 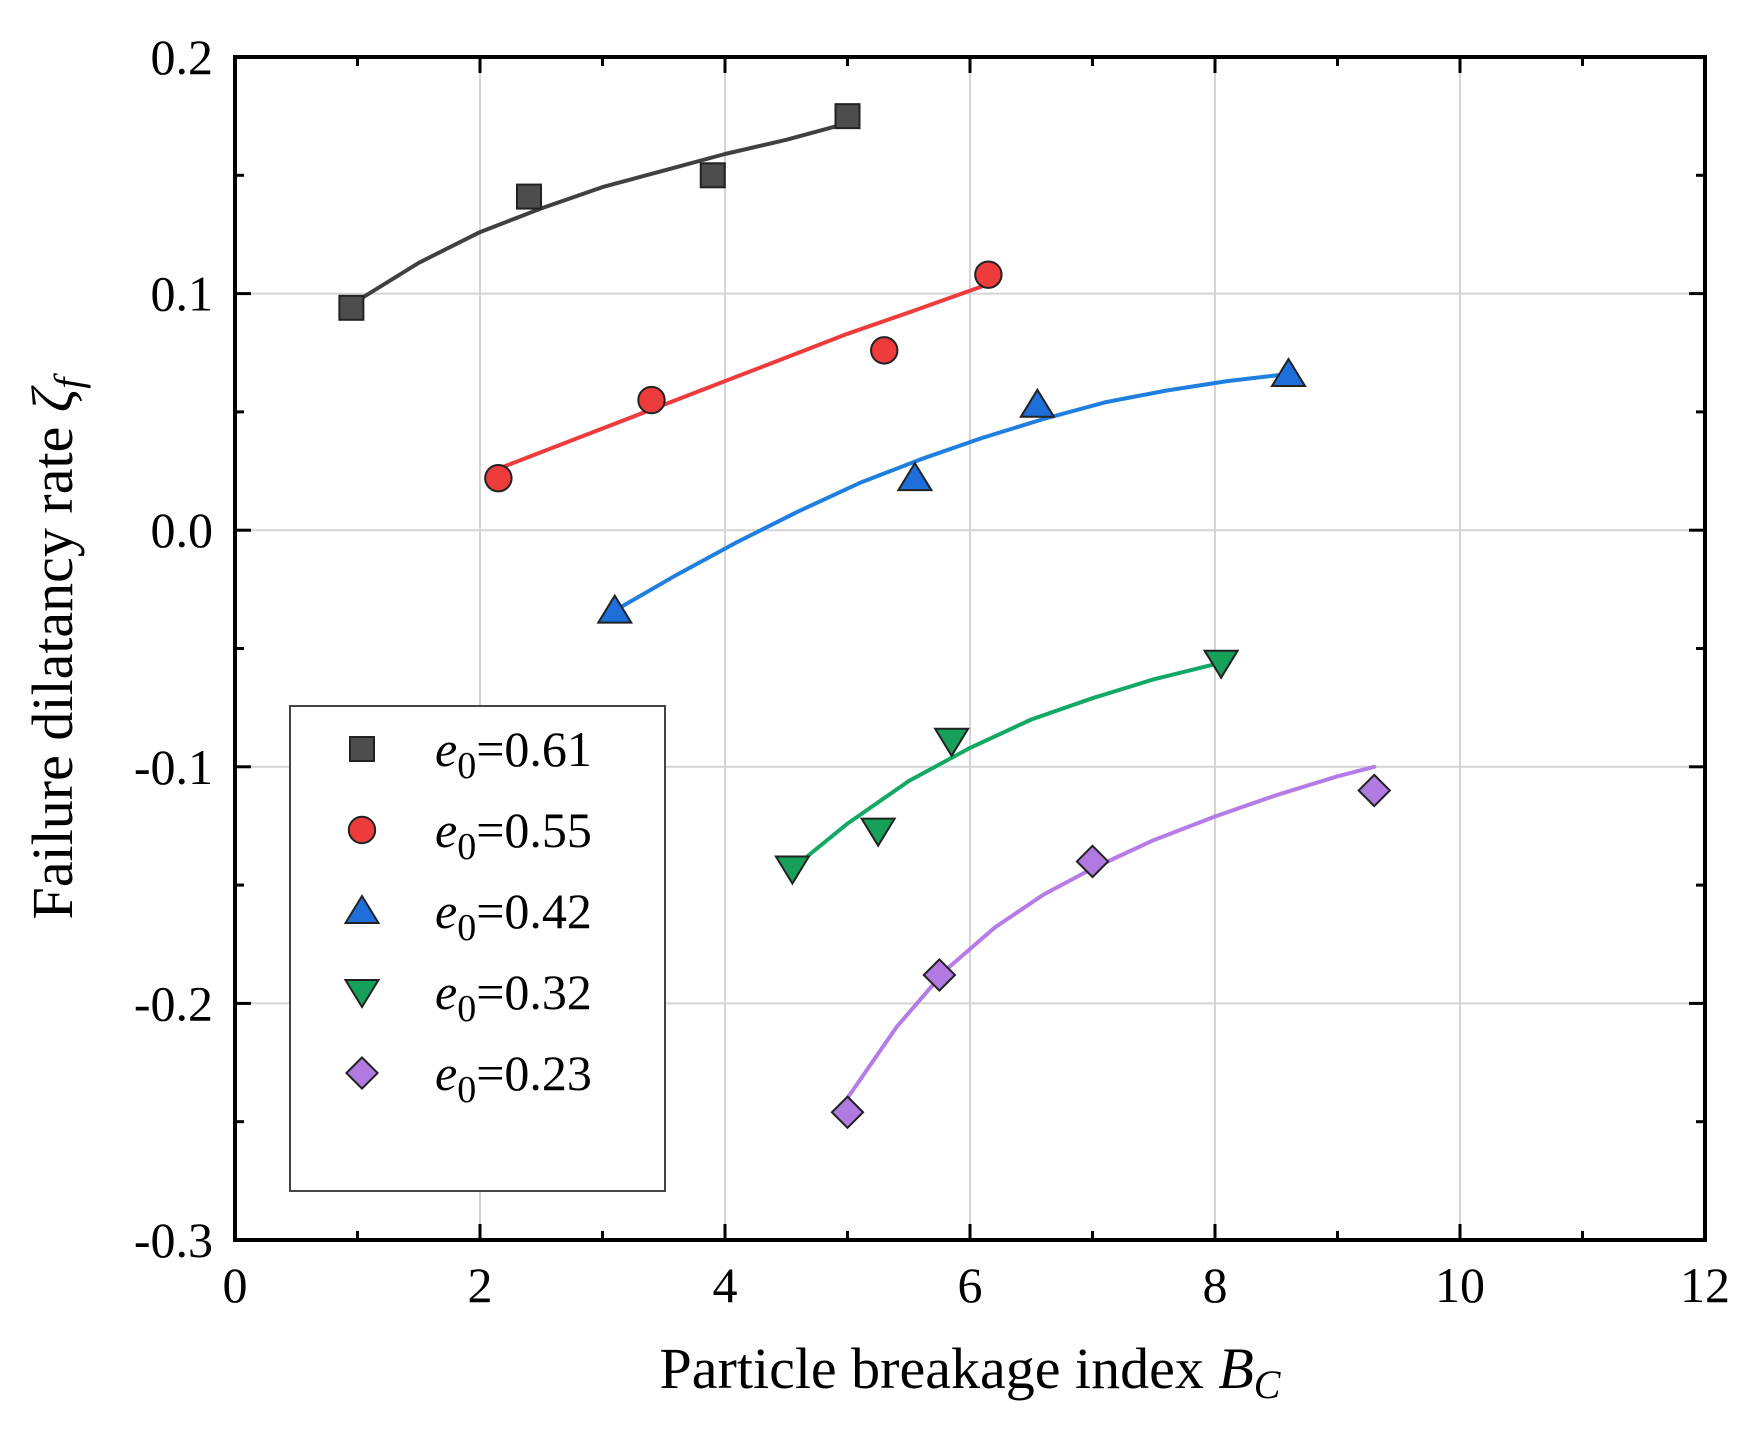 I want to click on x-tick-label: 4, so click(x=725, y=1285).